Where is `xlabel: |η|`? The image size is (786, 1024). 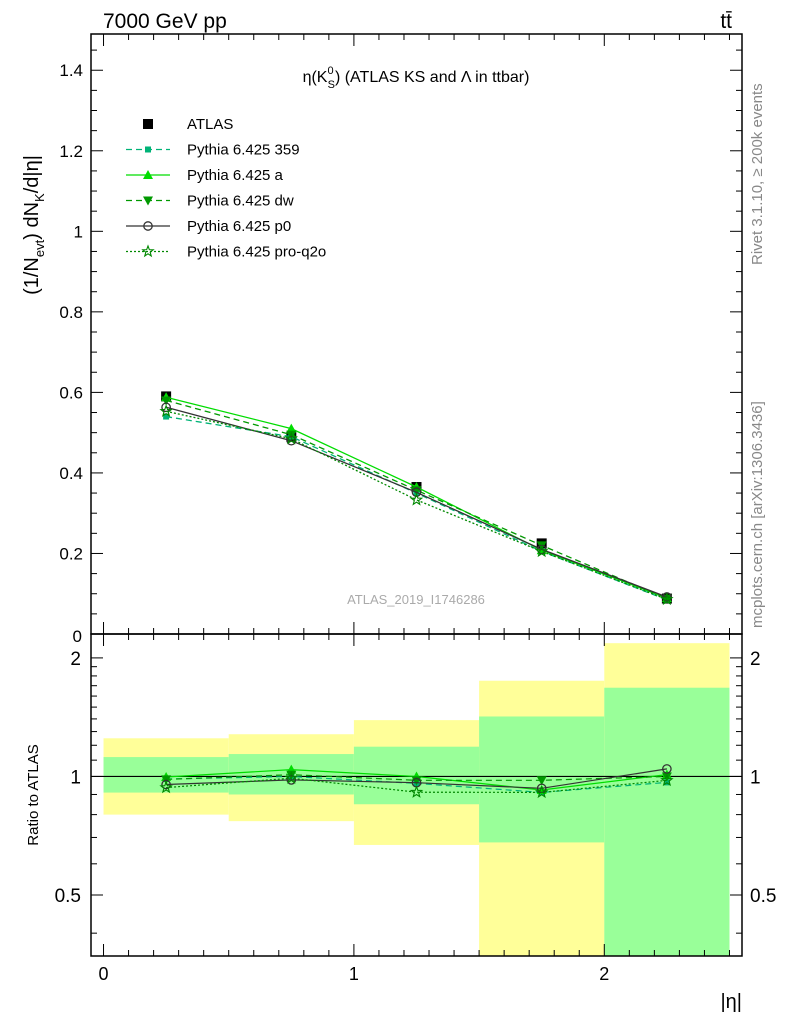
xlabel: |η| is located at coordinates (731, 1002).